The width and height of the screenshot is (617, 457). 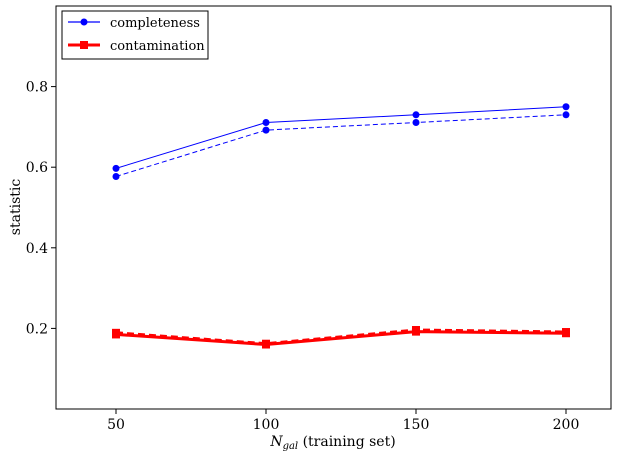 I want to click on y-tick-label: 0.8, so click(x=37, y=88).